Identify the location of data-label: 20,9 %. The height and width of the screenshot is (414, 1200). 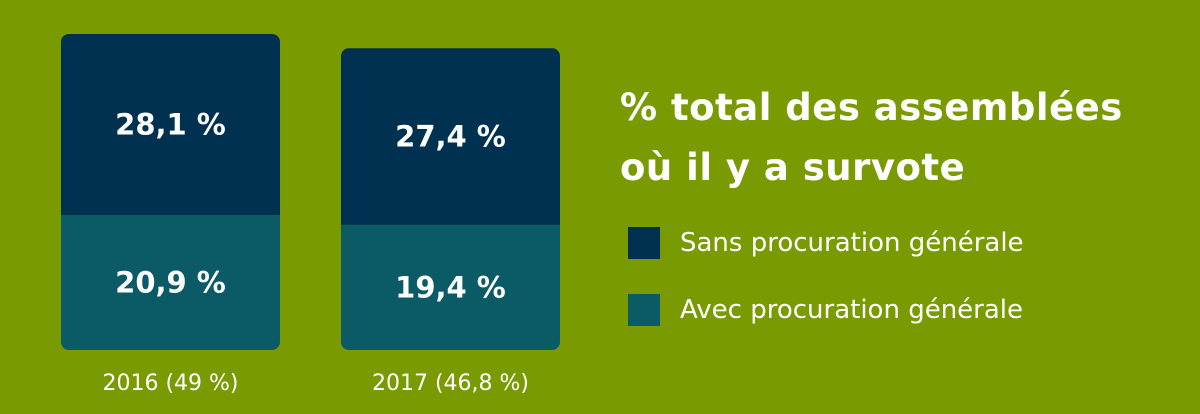
(170, 283).